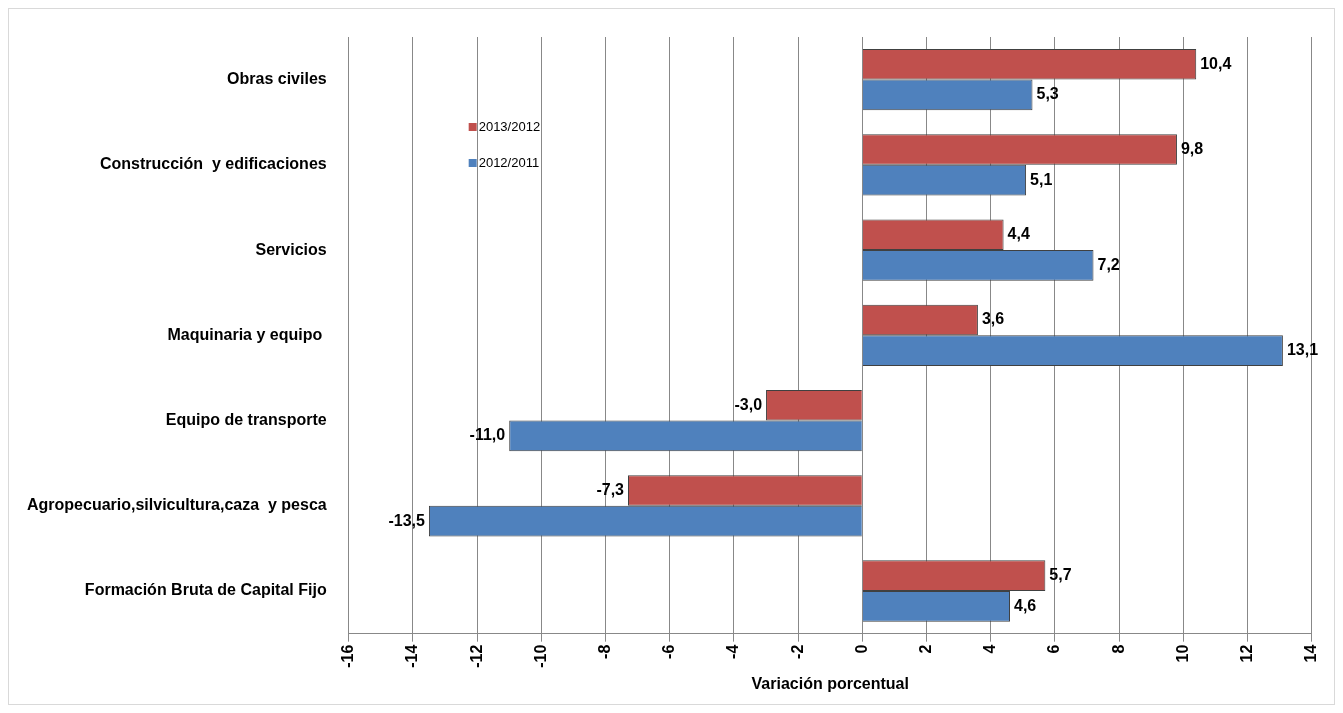 This screenshot has width=1343, height=713. I want to click on x-tick-label: -14, so click(412, 656).